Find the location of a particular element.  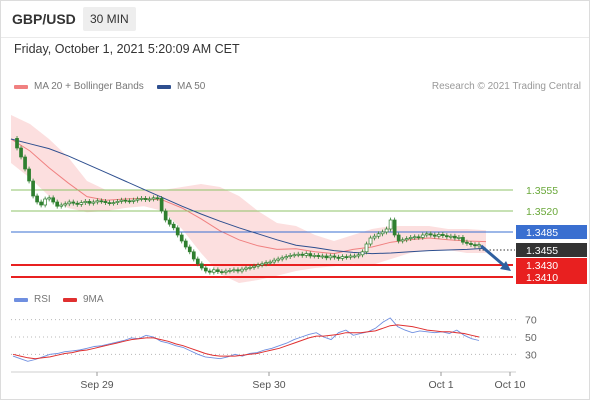

copyright-text: Research © 2021 Trading Central is located at coordinates (506, 86).